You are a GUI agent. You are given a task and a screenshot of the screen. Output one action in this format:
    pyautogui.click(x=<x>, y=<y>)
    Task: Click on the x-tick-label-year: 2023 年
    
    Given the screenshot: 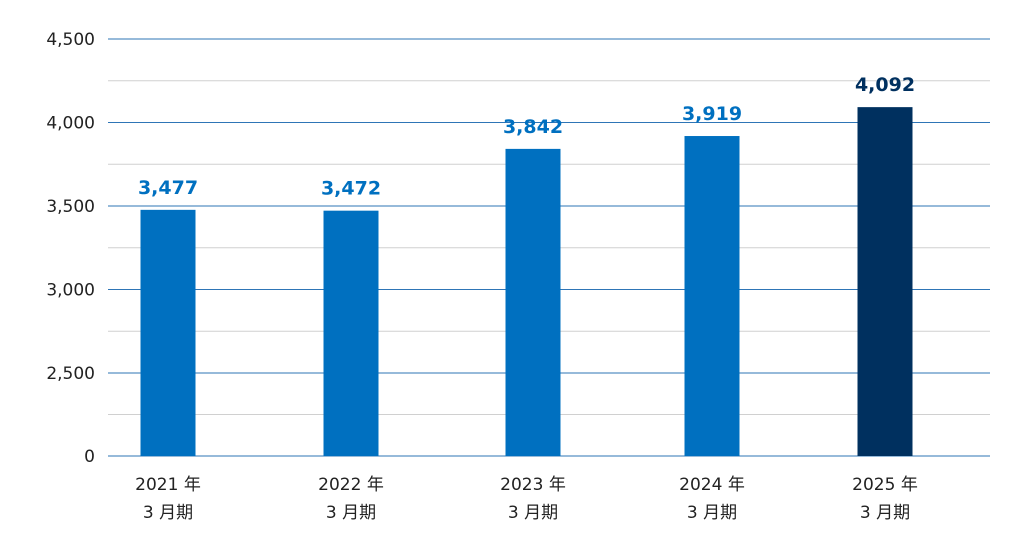 What is the action you would take?
    pyautogui.click(x=533, y=485)
    